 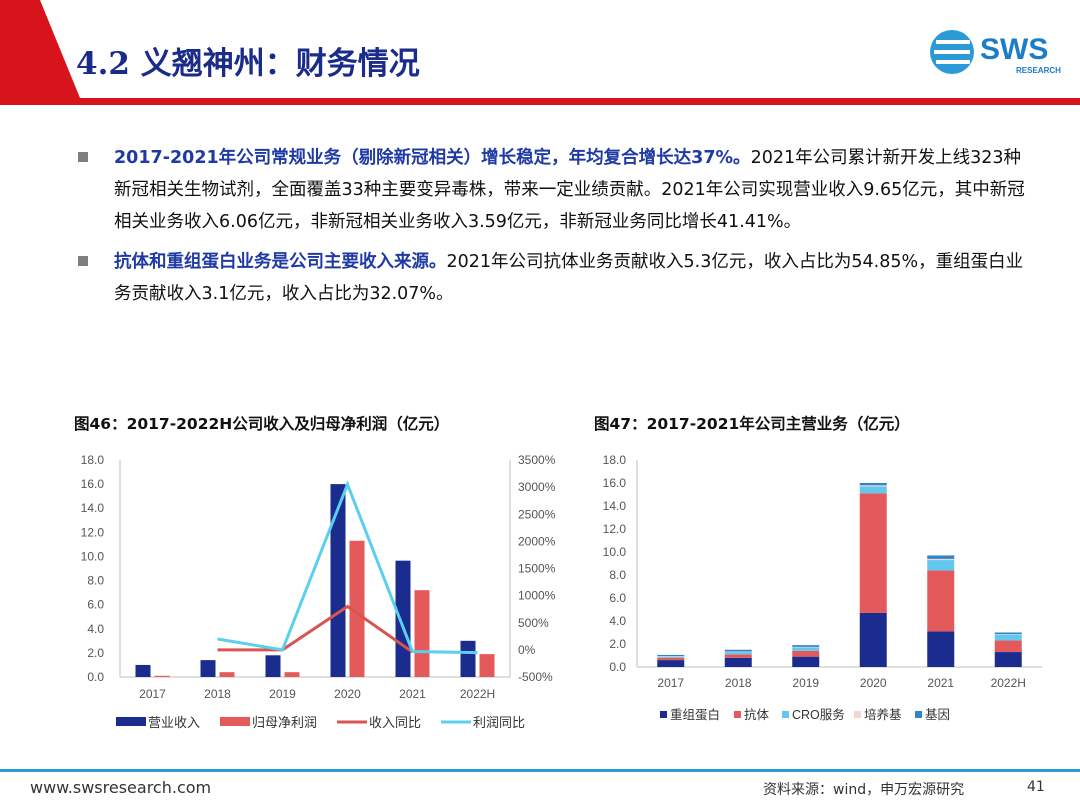 I want to click on line-利润同比, so click(x=347, y=567).